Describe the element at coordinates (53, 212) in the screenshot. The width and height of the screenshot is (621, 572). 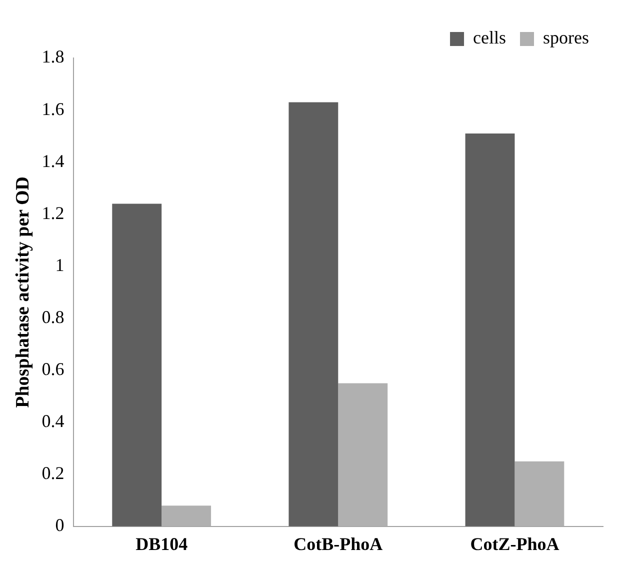
I see `y-tick-label: 1.2` at that location.